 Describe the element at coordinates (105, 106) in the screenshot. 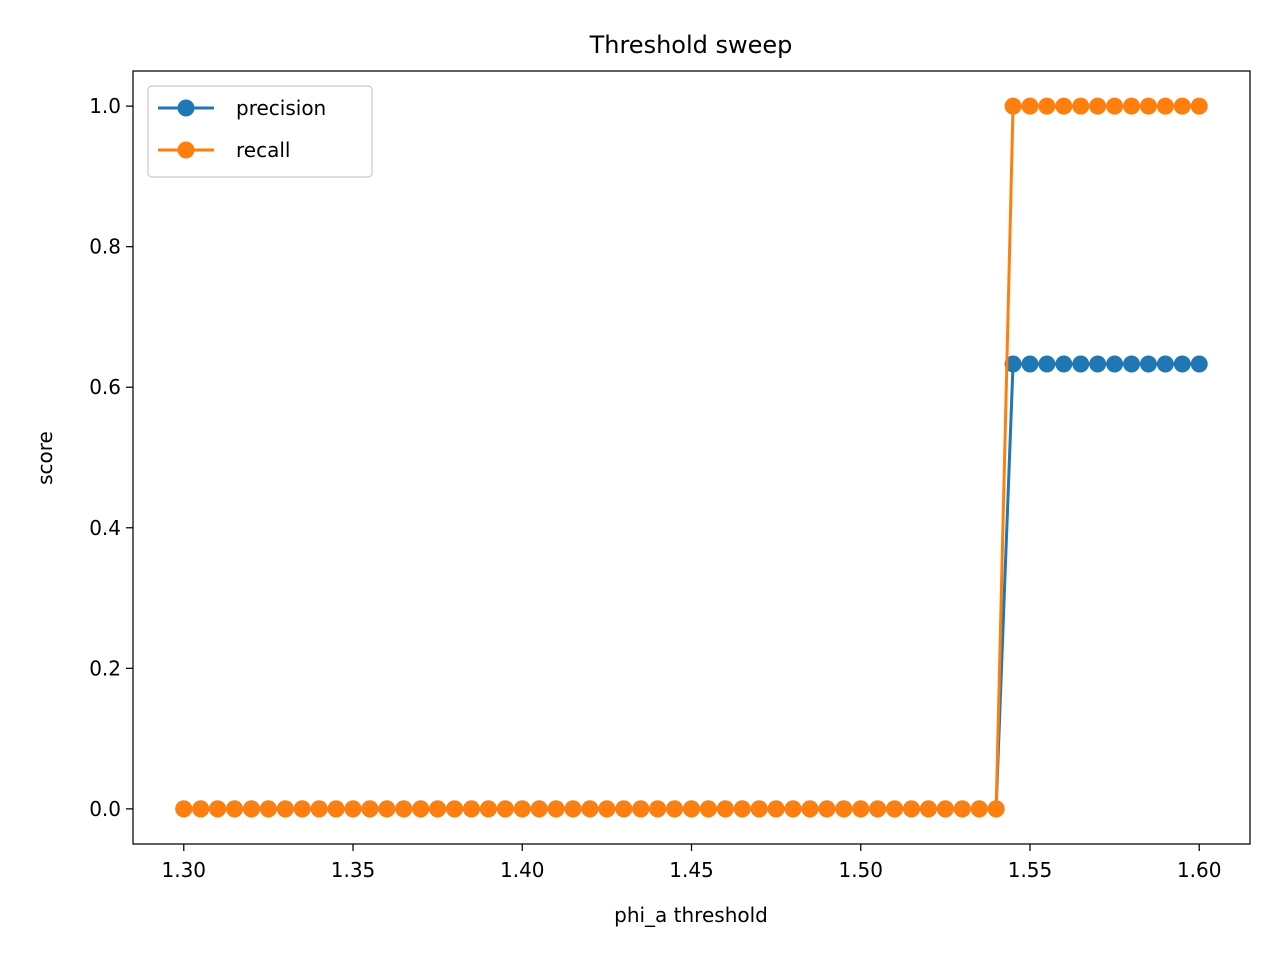

I see `y-tick-label: 1.0` at that location.